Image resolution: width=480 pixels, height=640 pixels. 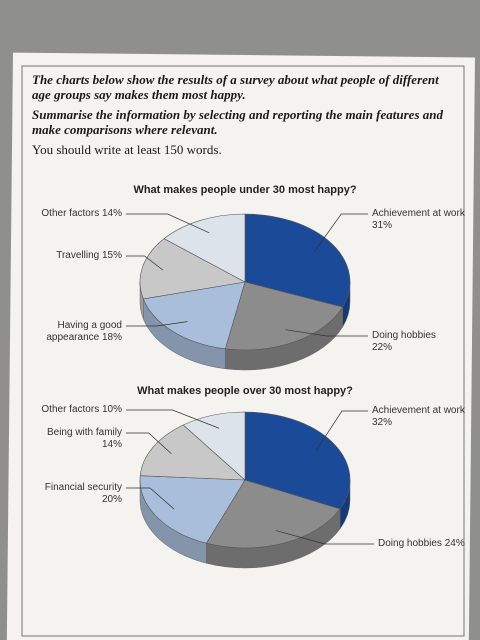 I want to click on value-label: 18%, so click(x=111, y=337).